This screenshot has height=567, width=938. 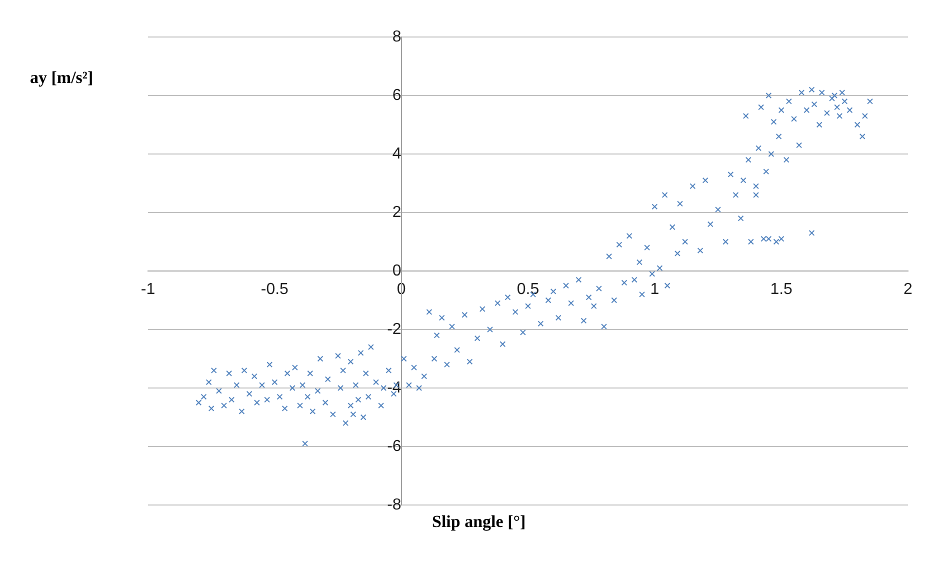 What do you see at coordinates (397, 37) in the screenshot?
I see `y-tick-label: 8` at bounding box center [397, 37].